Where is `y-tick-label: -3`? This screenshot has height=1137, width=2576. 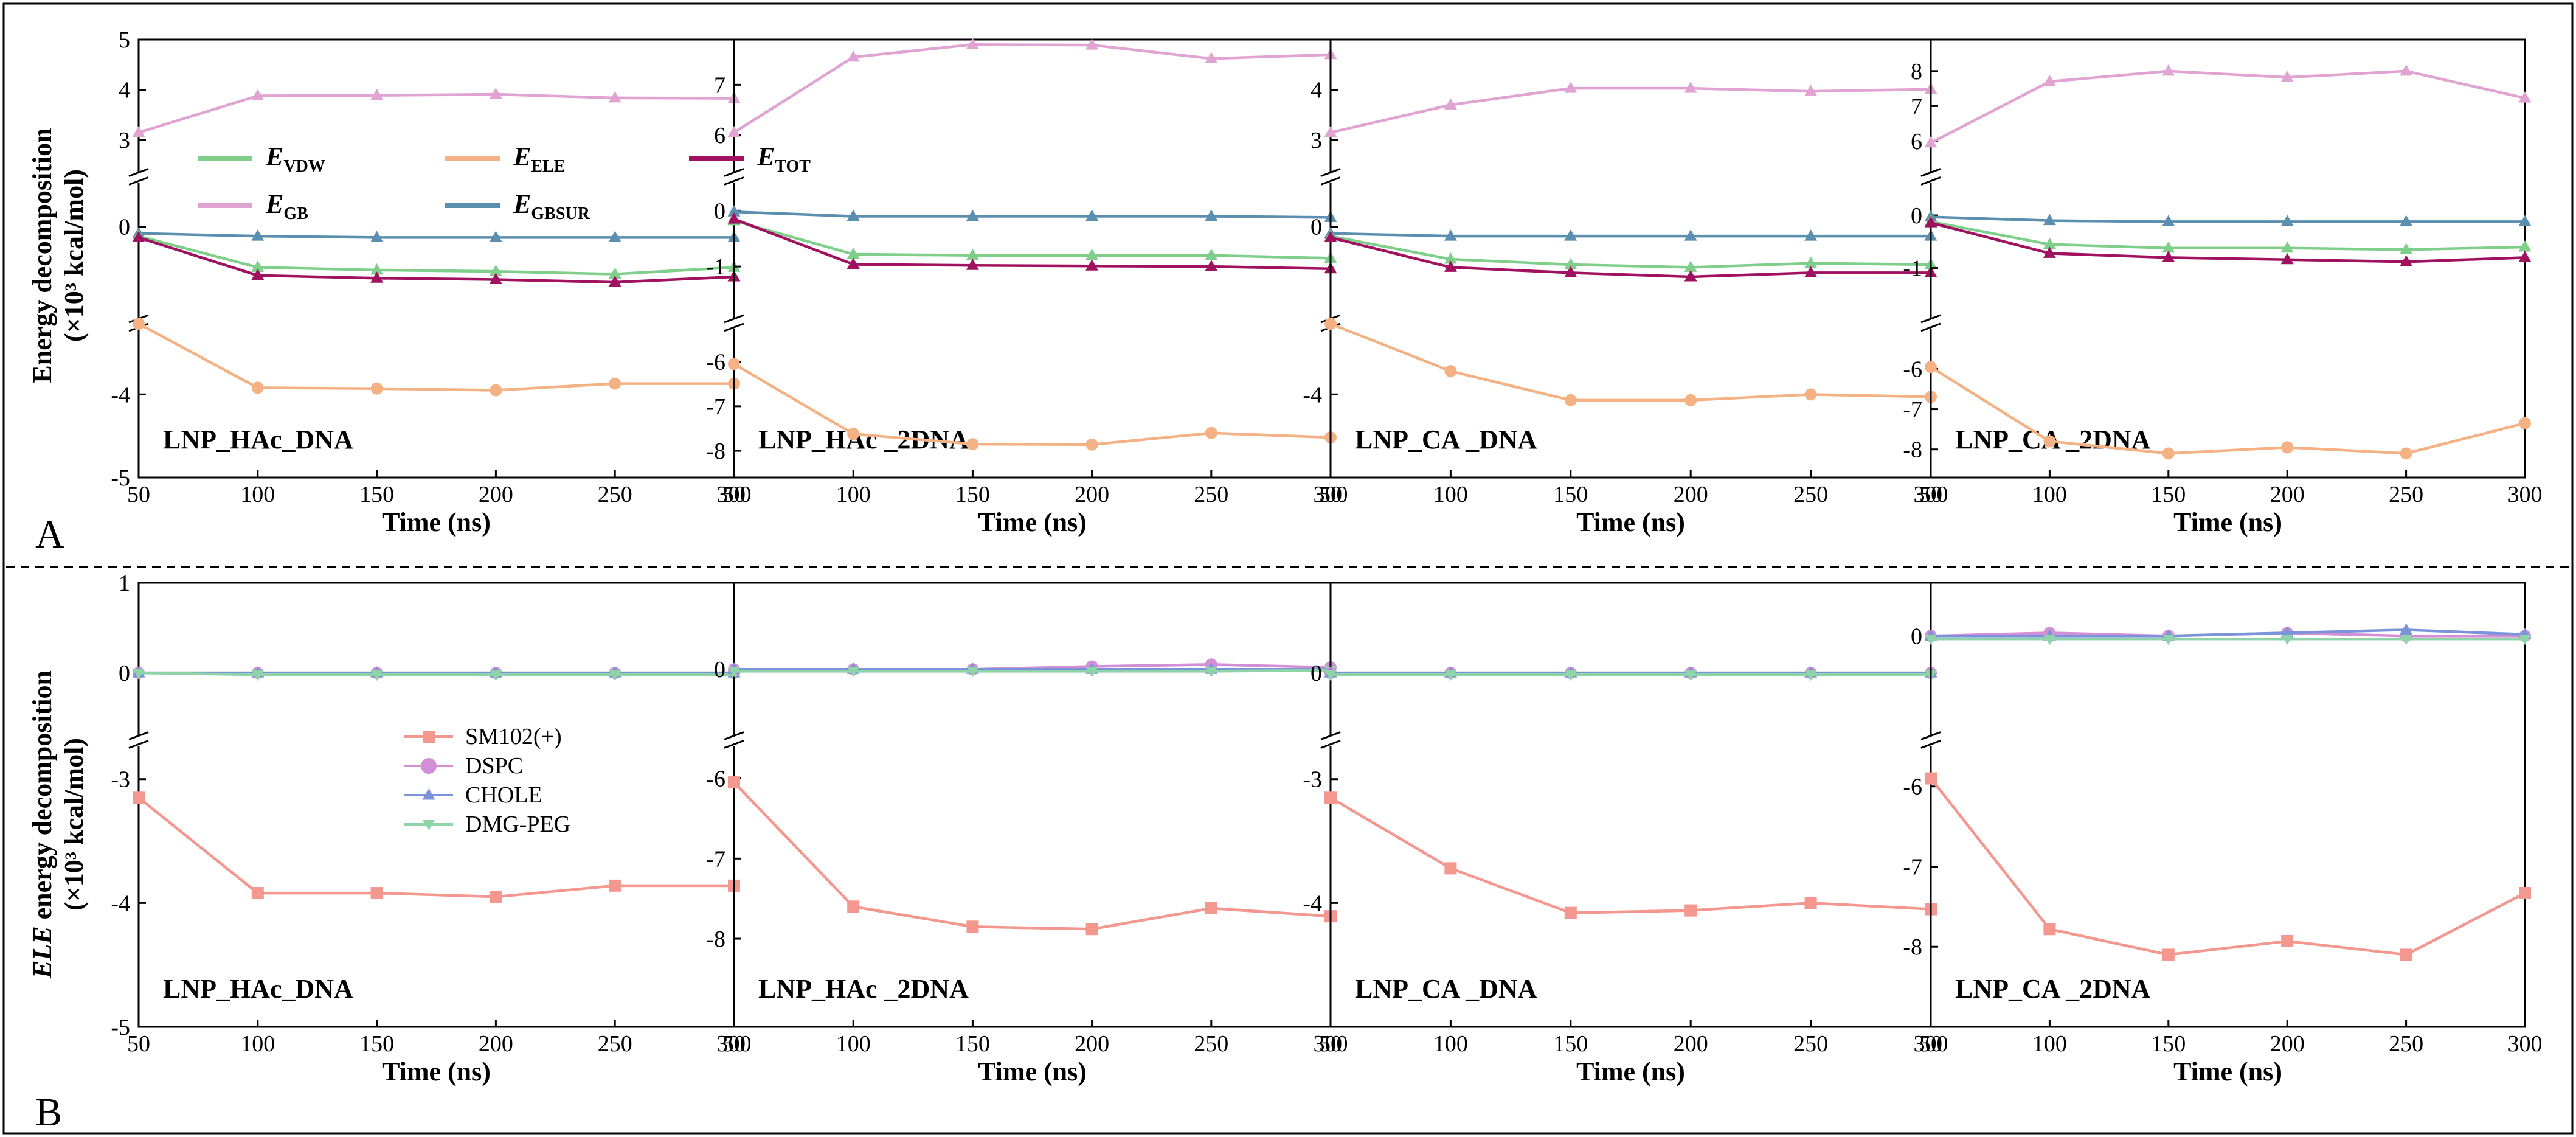 y-tick-label: -3 is located at coordinates (1312, 780).